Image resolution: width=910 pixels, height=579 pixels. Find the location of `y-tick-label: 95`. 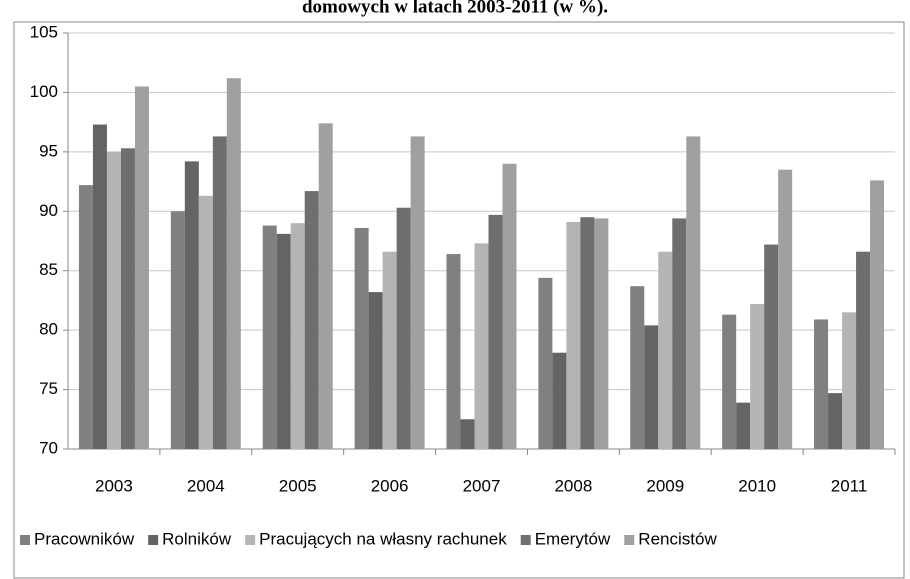

y-tick-label: 95 is located at coordinates (48, 150).